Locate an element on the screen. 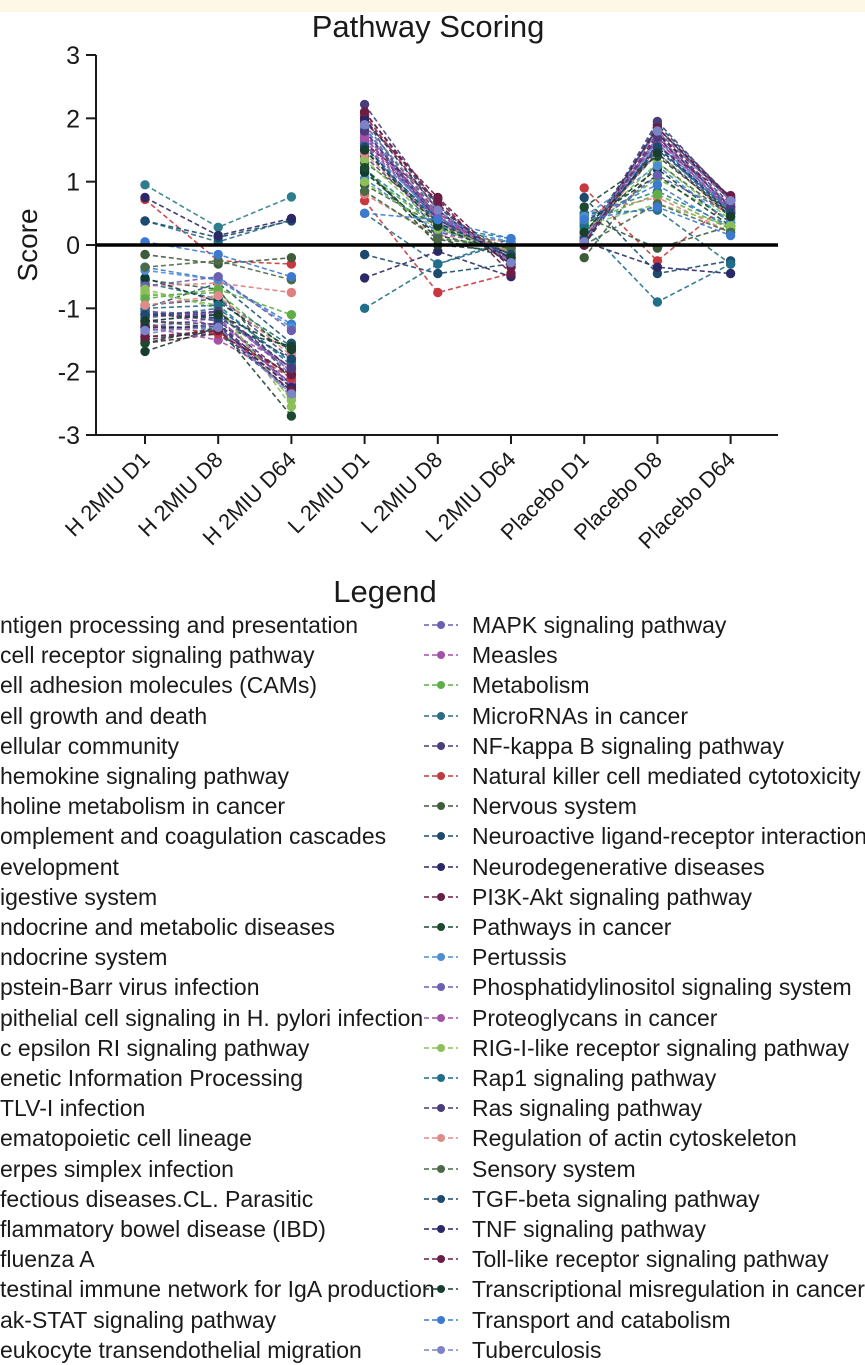  legend-item: fluenza A is located at coordinates (432, 1259).